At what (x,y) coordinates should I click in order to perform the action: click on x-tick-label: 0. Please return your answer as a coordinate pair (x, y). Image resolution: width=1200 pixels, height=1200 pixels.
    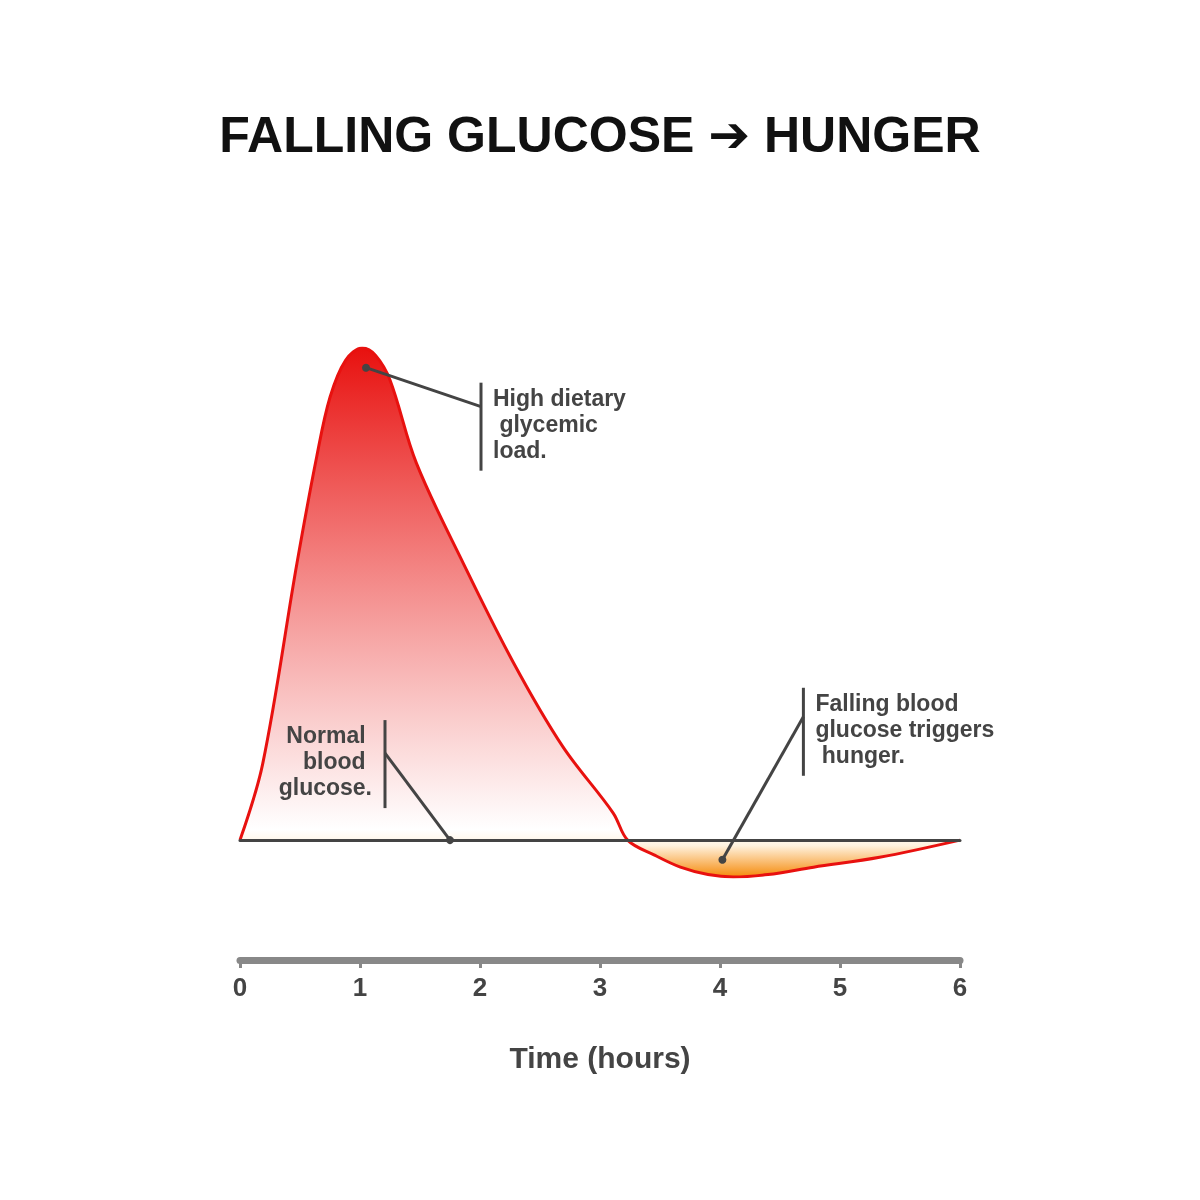
    Looking at the image, I should click on (240, 987).